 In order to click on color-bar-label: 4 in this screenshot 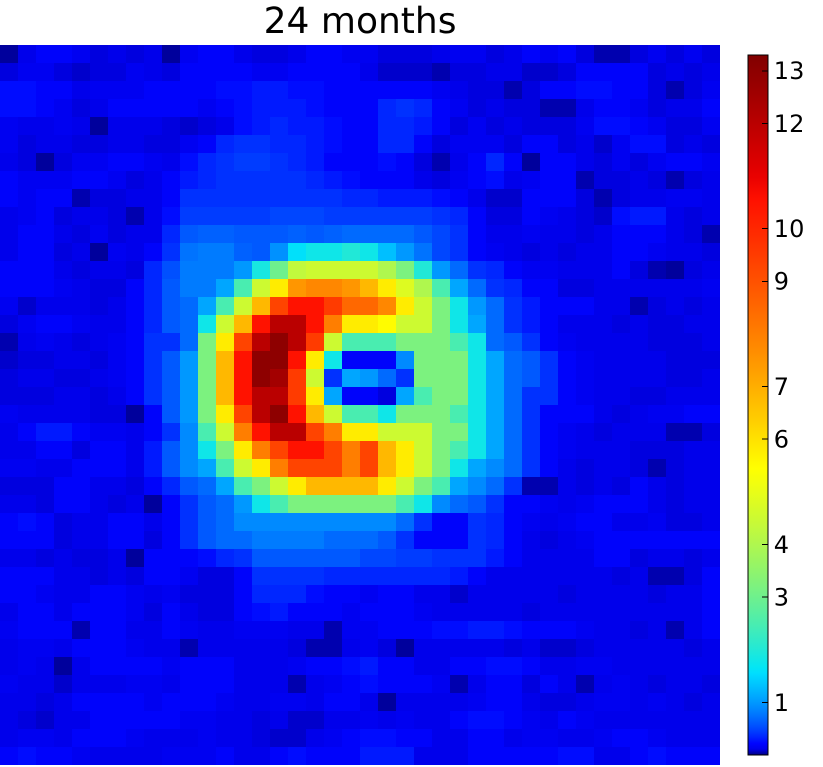, I will do `click(782, 544)`.